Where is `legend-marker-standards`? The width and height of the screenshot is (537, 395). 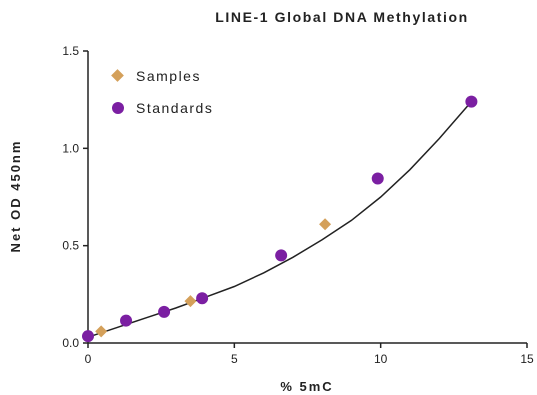
legend-marker-standards is located at coordinates (118, 108).